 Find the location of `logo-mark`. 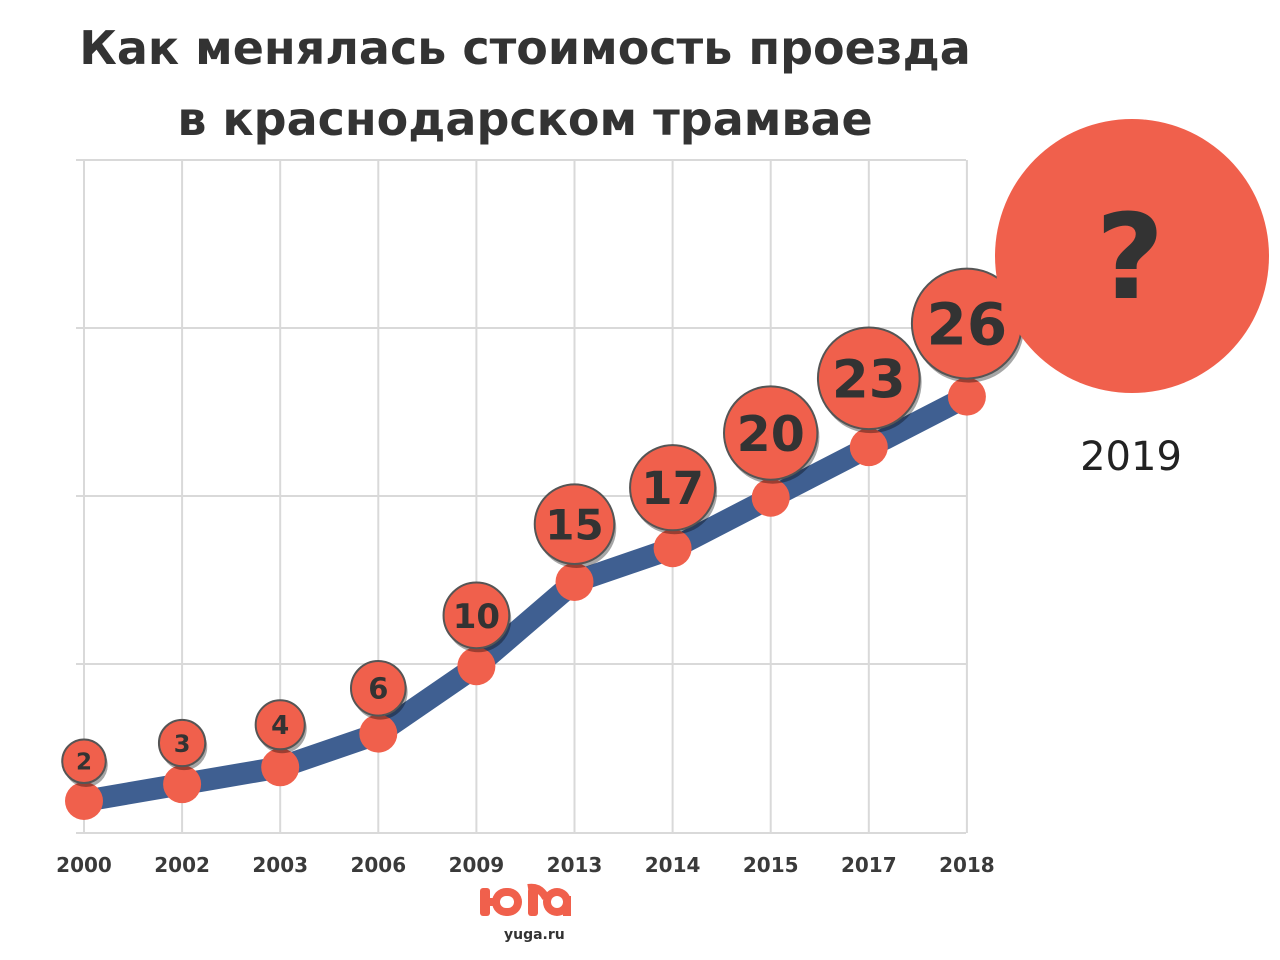

logo-mark is located at coordinates (525, 899).